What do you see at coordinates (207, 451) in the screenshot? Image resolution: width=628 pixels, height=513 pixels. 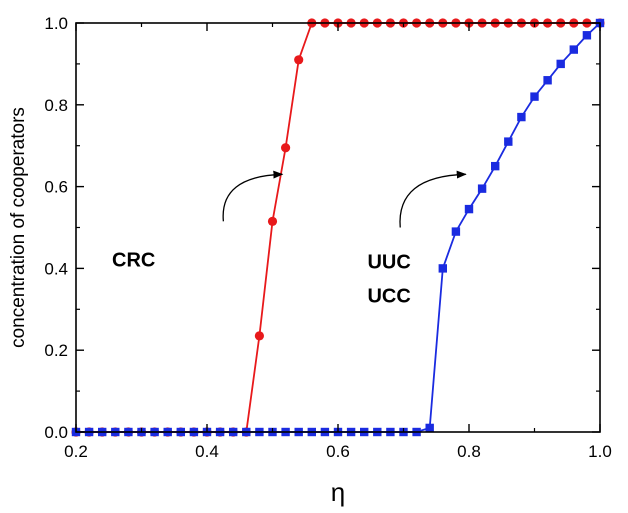 I see `x-tick-label: 0.4` at bounding box center [207, 451].